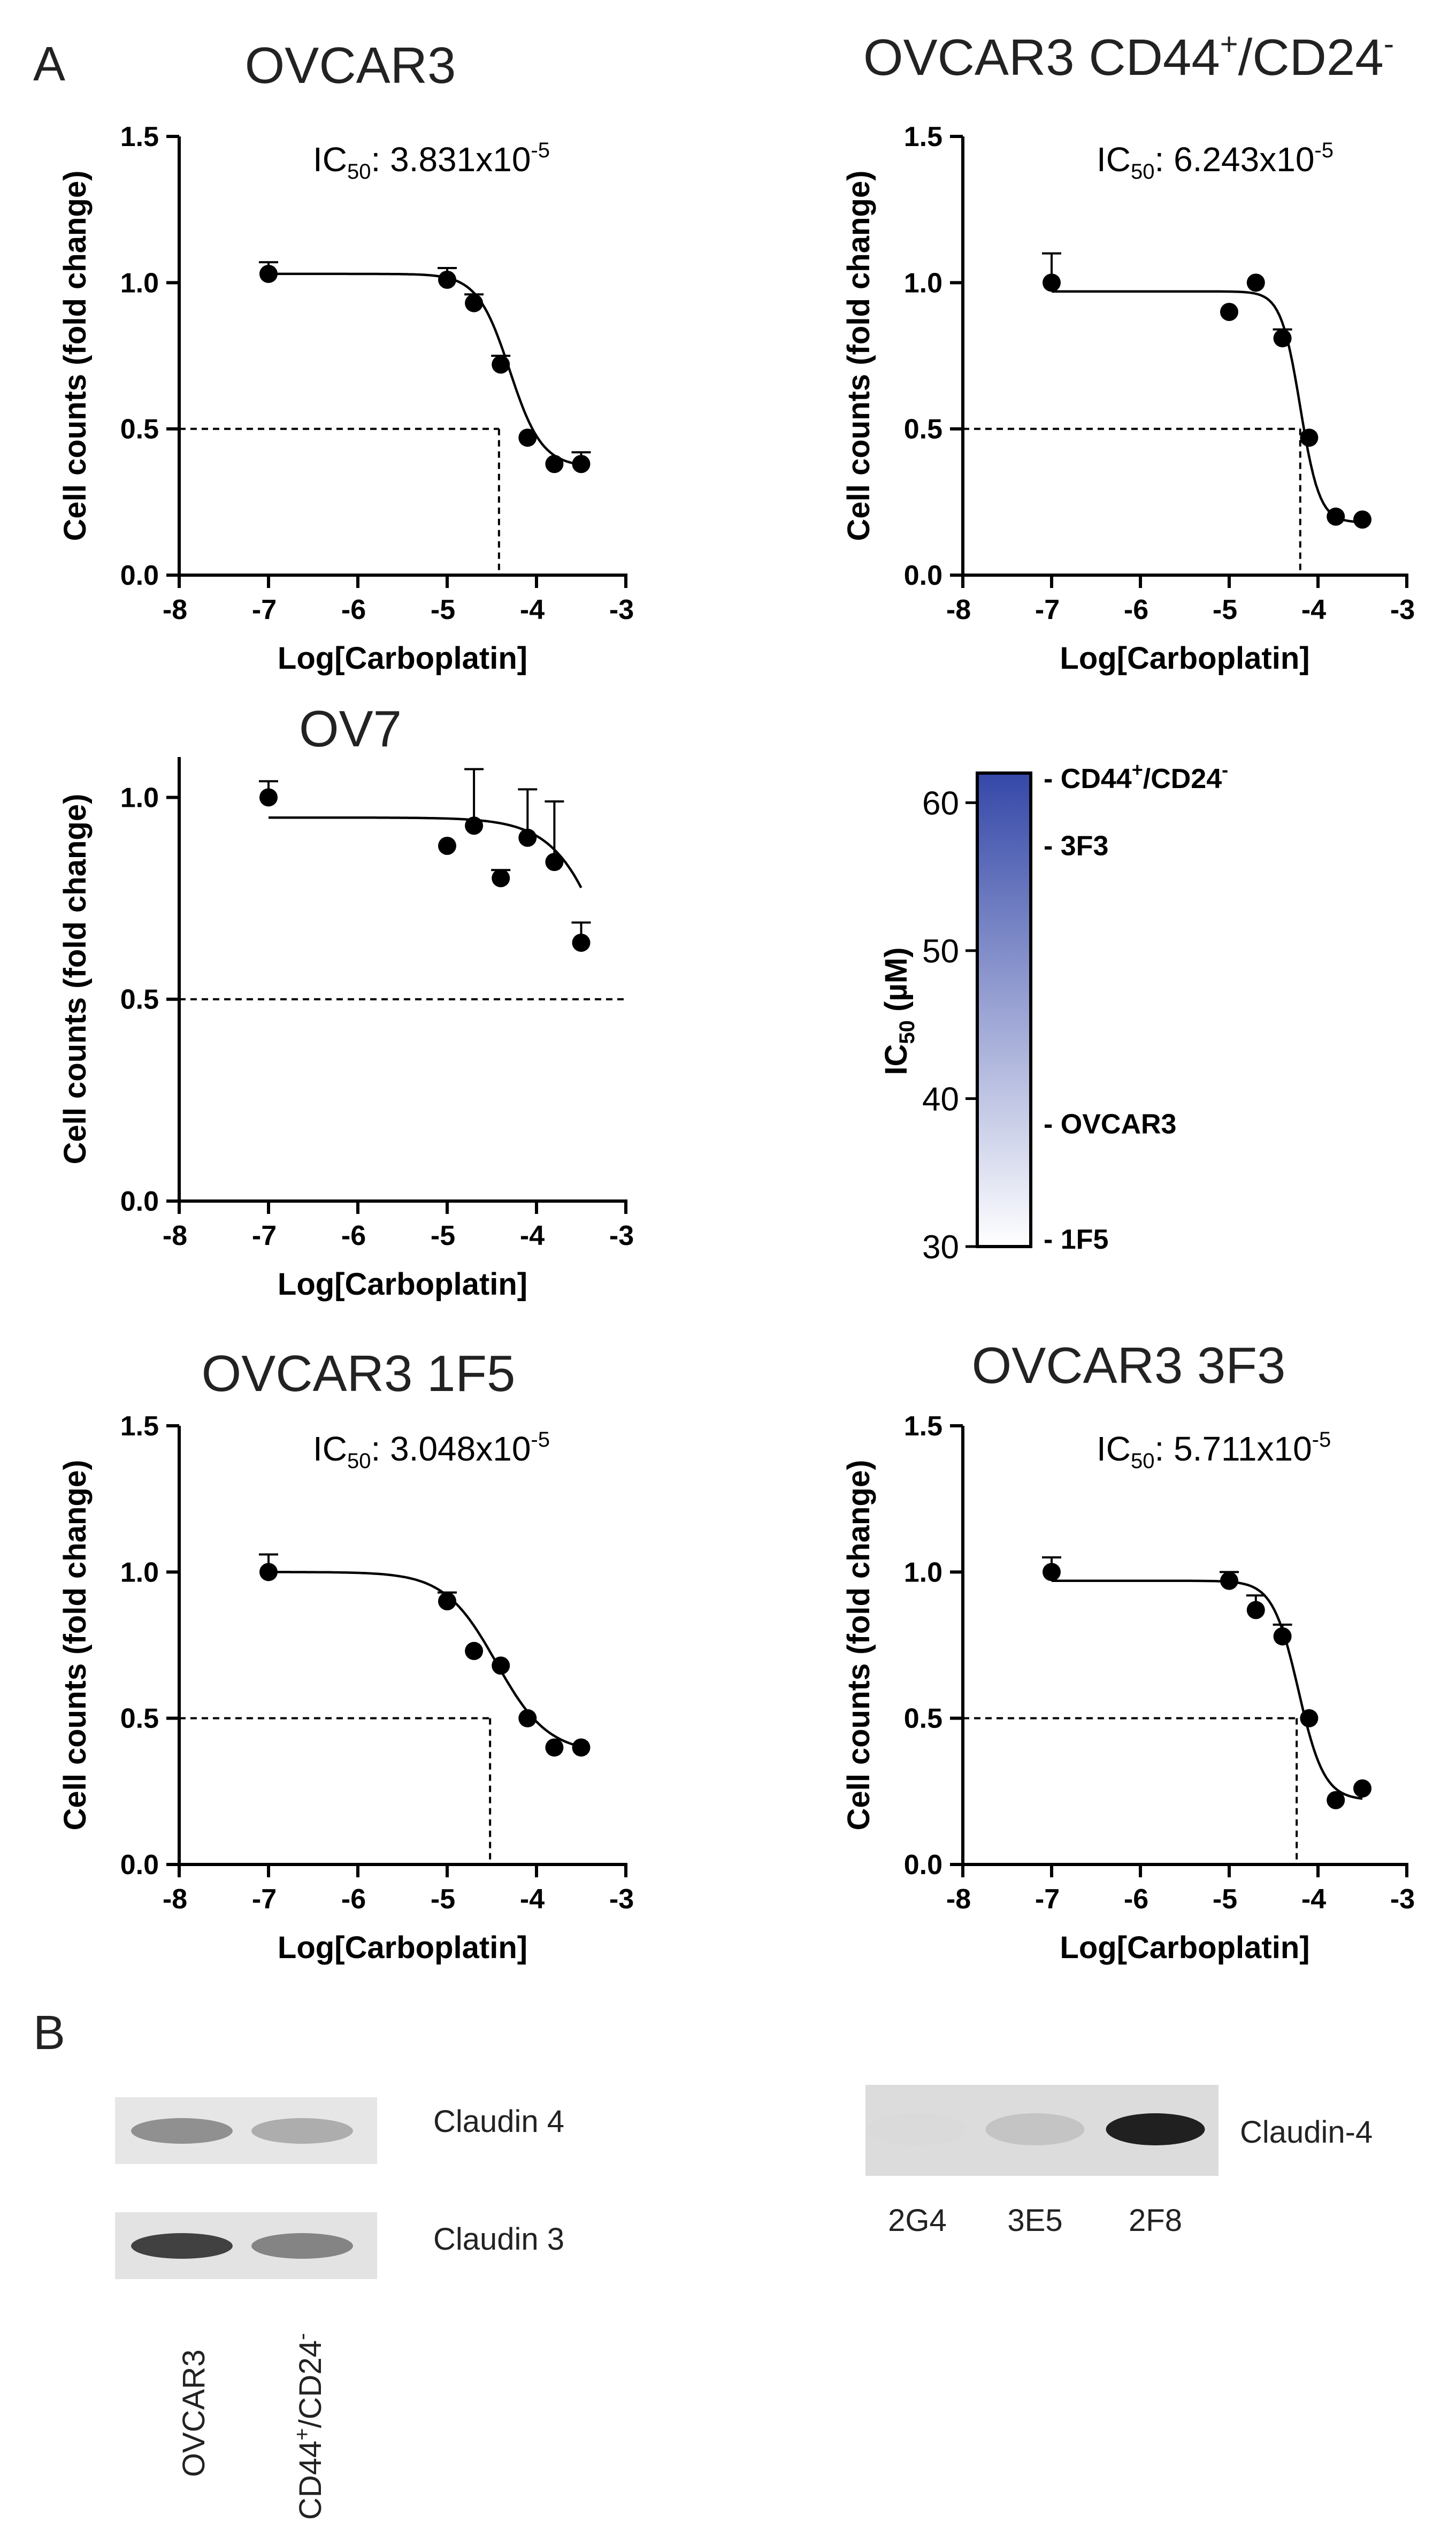  What do you see at coordinates (451, 159) in the screenshot?
I see `ic50-value: : 3.831x10` at bounding box center [451, 159].